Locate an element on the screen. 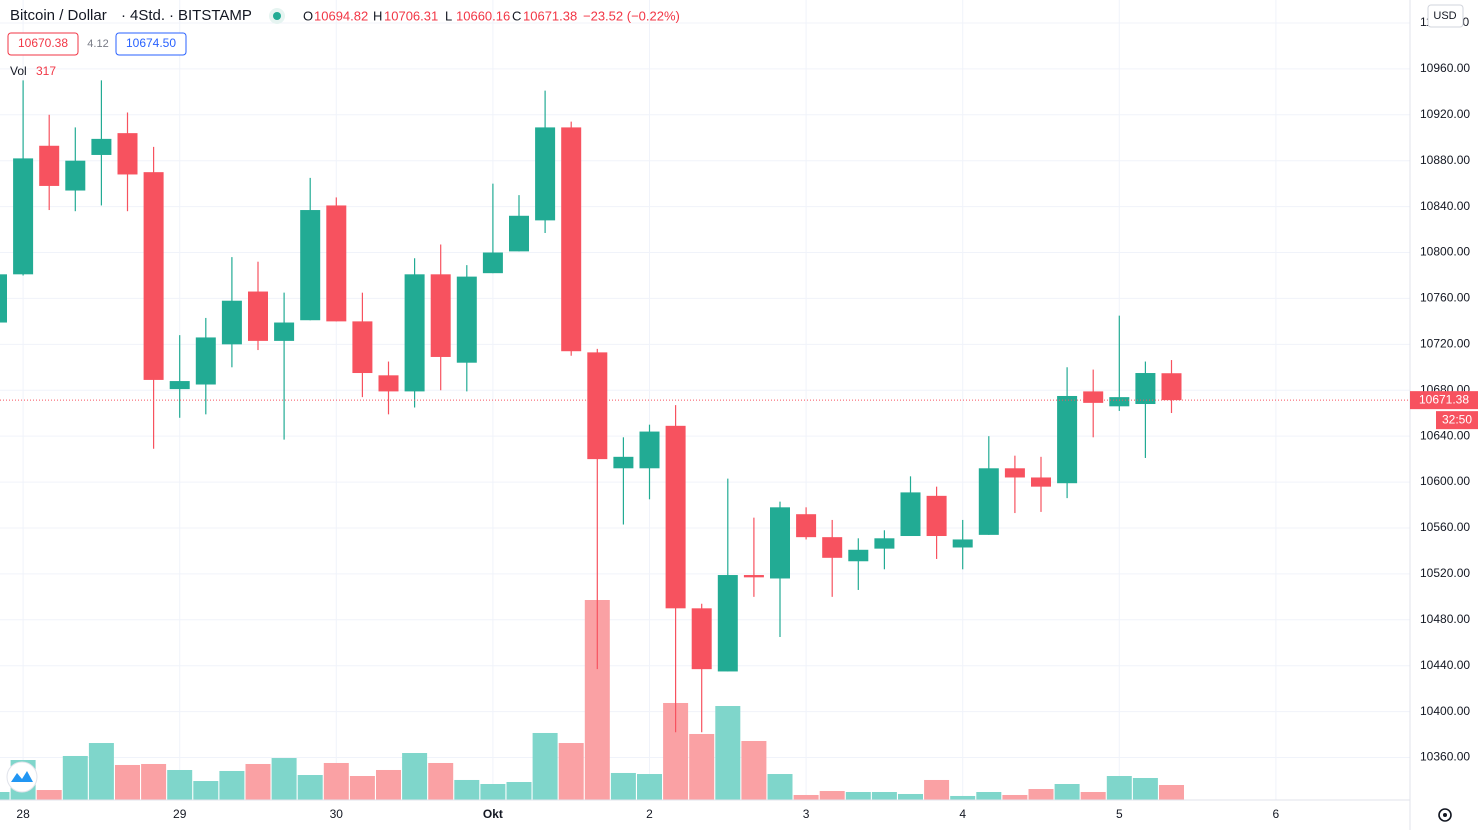 Image resolution: width=1484 pixels, height=830 pixels. y-tick-label: 10440.00 is located at coordinates (1445, 665).